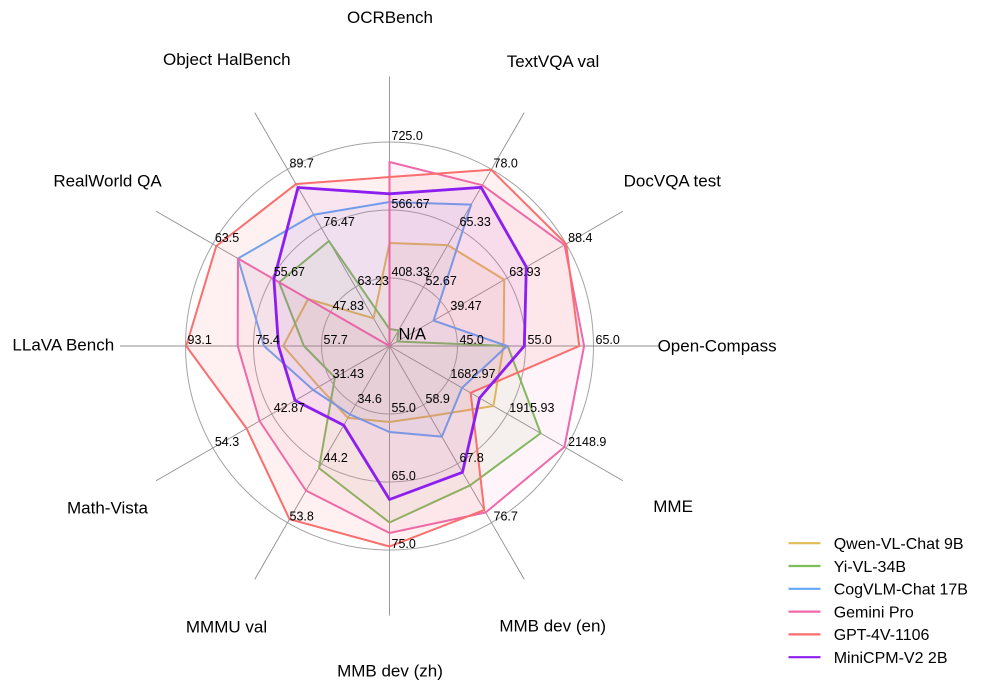 This screenshot has height=695, width=986. Describe the element at coordinates (580, 238) in the screenshot. I see `svg-text: 88.4` at that location.